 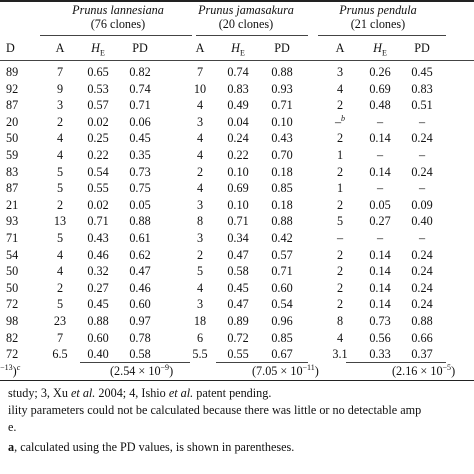 I want to click on cell-pd-lannesiana: 0.71, so click(x=140, y=105).